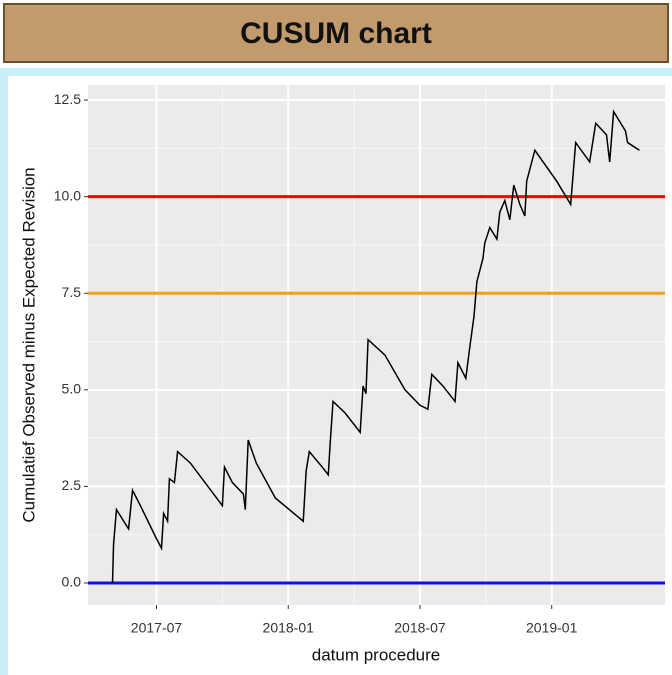  I want to click on x-tick-label: 2018-01, so click(289, 628).